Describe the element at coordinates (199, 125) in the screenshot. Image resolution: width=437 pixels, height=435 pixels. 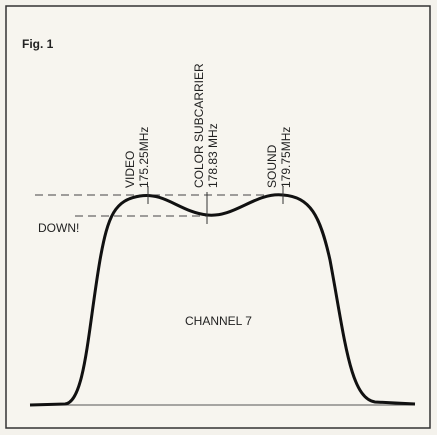
I see `marker-name: COLOR SUBCARRIER` at that location.